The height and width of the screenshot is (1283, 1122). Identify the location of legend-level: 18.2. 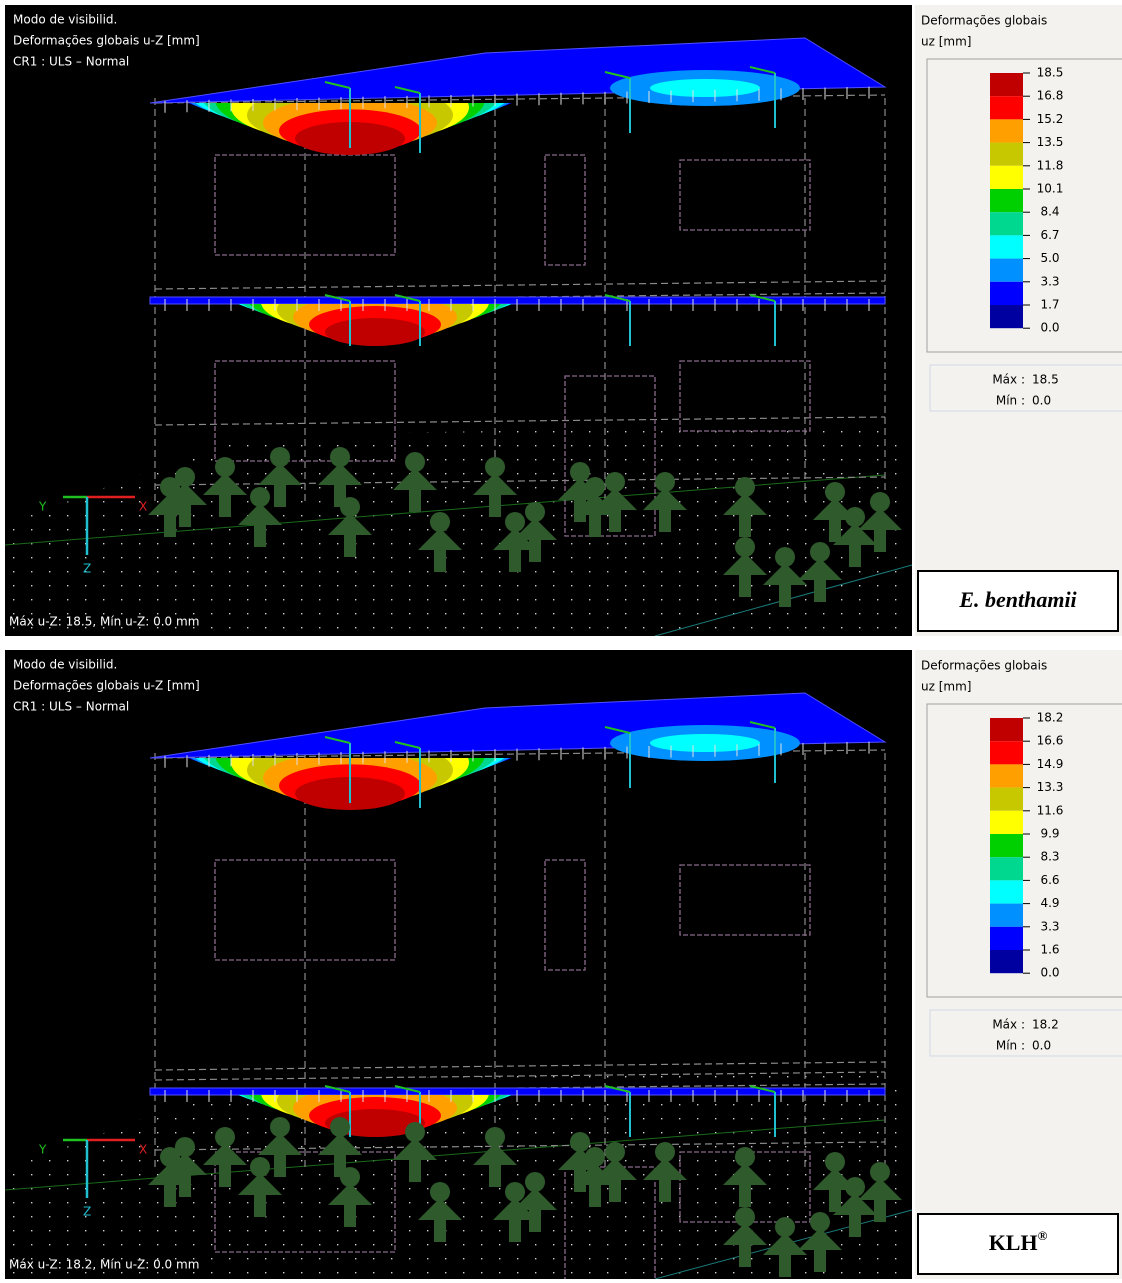
(1050, 718).